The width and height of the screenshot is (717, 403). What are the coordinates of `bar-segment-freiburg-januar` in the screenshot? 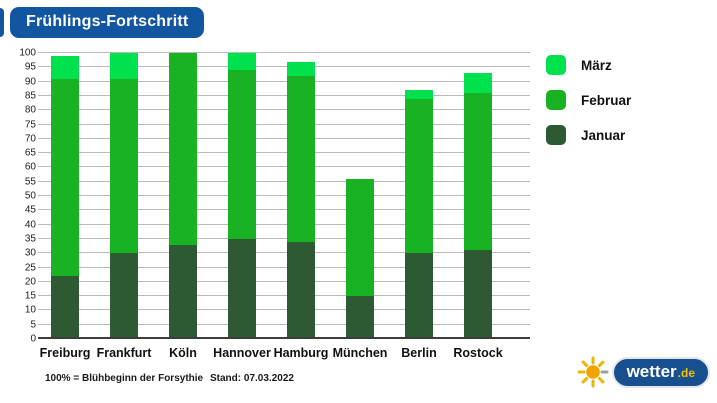 It's located at (65, 307).